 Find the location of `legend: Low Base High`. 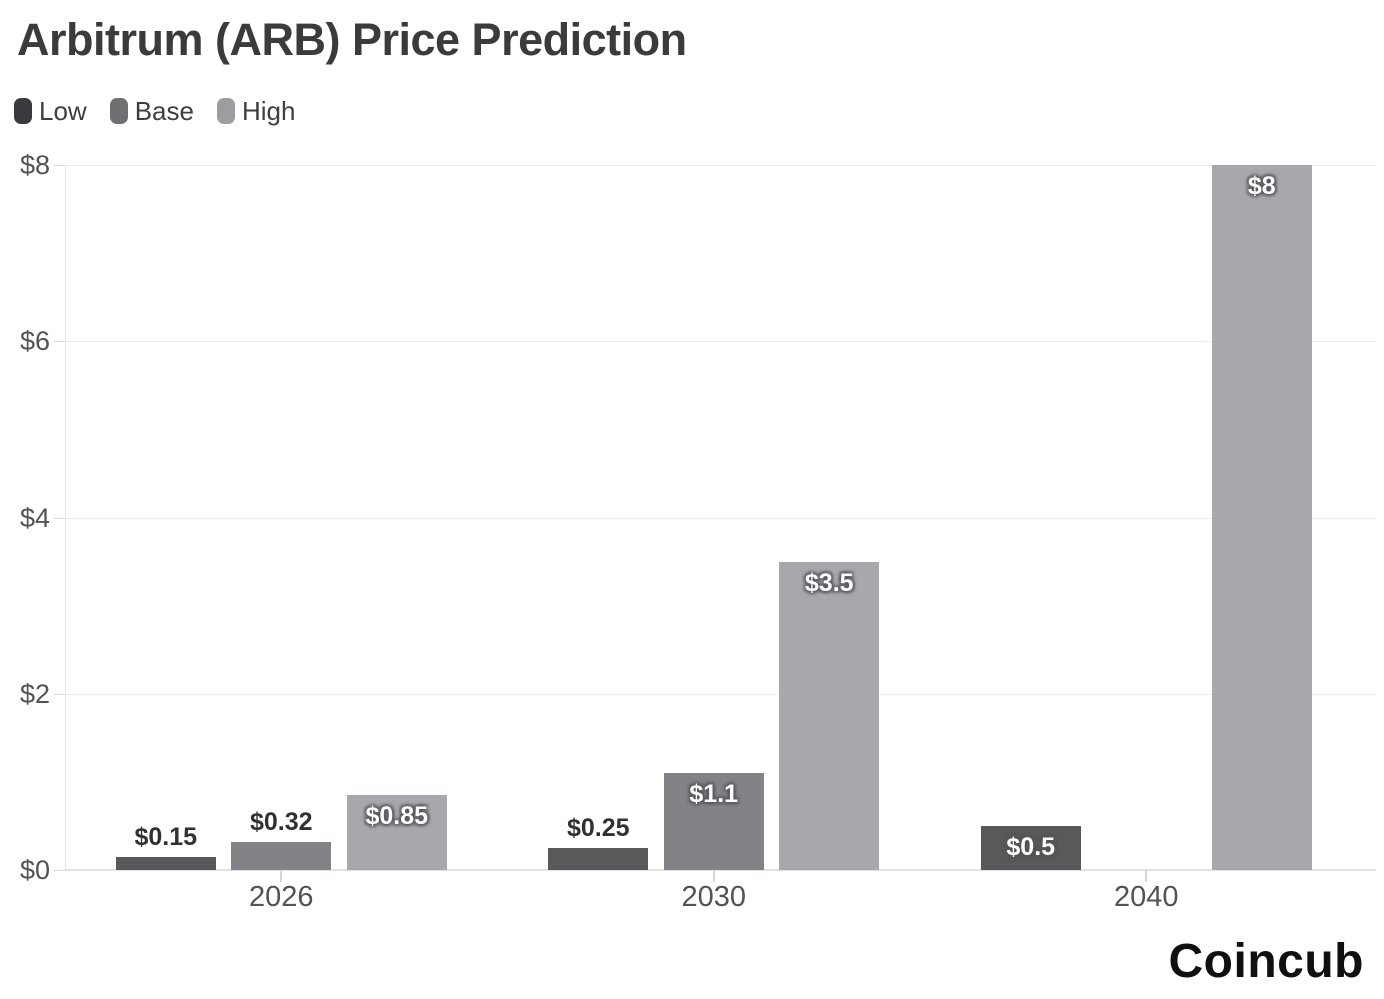

legend: Low Base High is located at coordinates (154, 111).